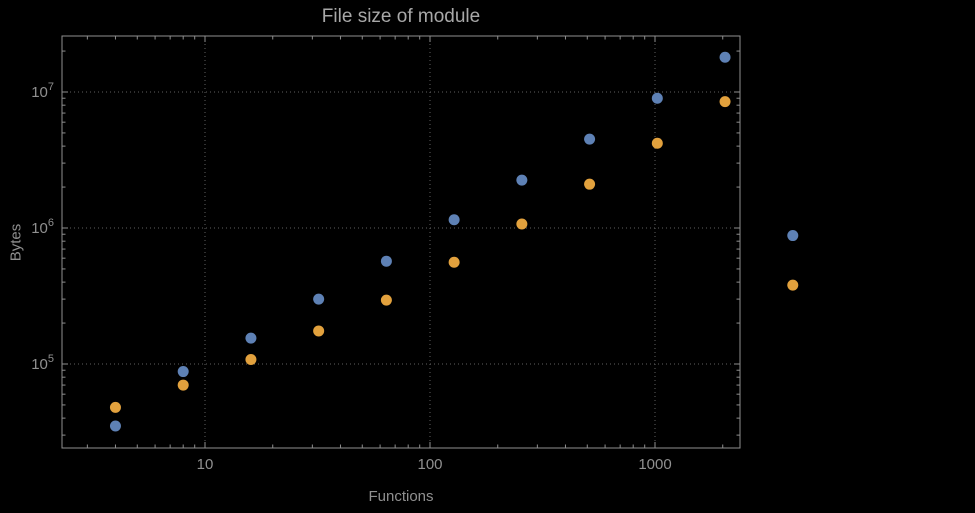 The height and width of the screenshot is (513, 975). What do you see at coordinates (429, 464) in the screenshot?
I see `x-tick-label: 100` at bounding box center [429, 464].